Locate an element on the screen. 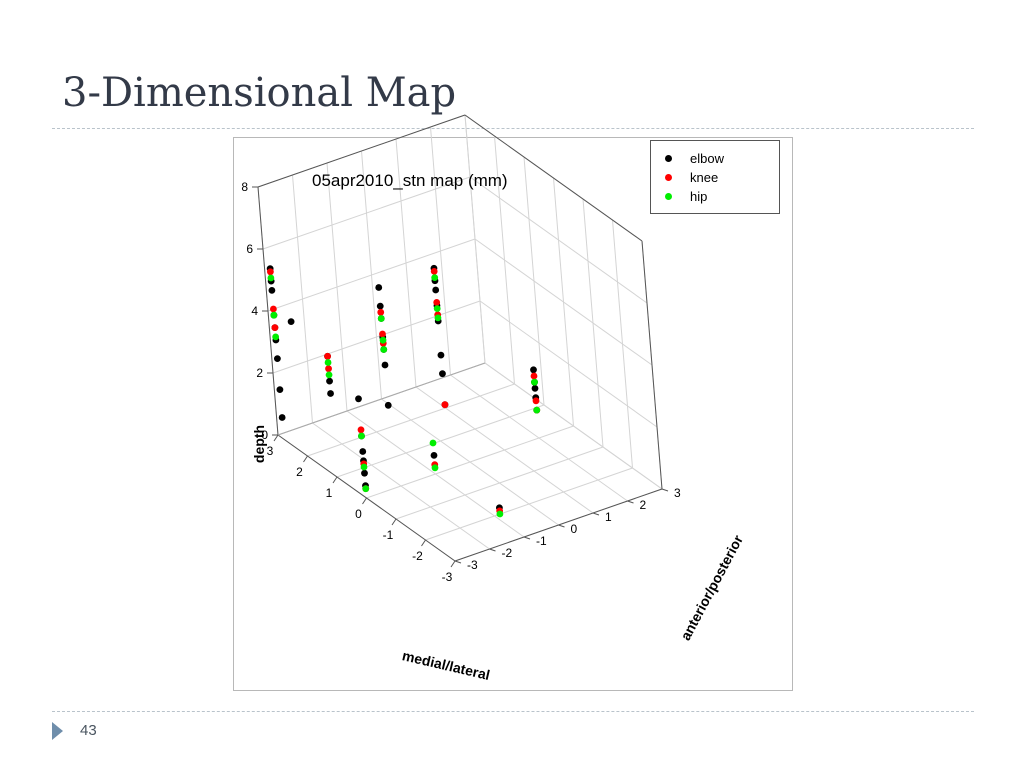 The image size is (1024, 768). legend-label-knee: knee is located at coordinates (704, 177).